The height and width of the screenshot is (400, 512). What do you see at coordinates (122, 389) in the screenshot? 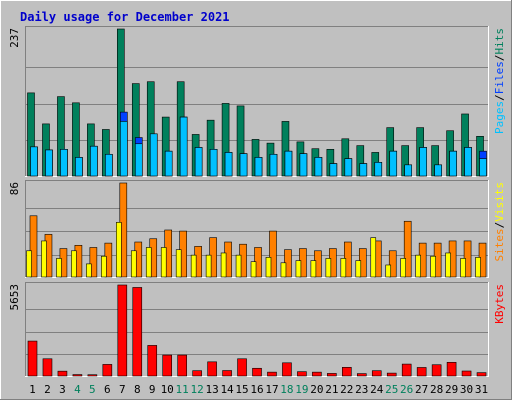
I see `x-tick-label: 7` at bounding box center [122, 389].